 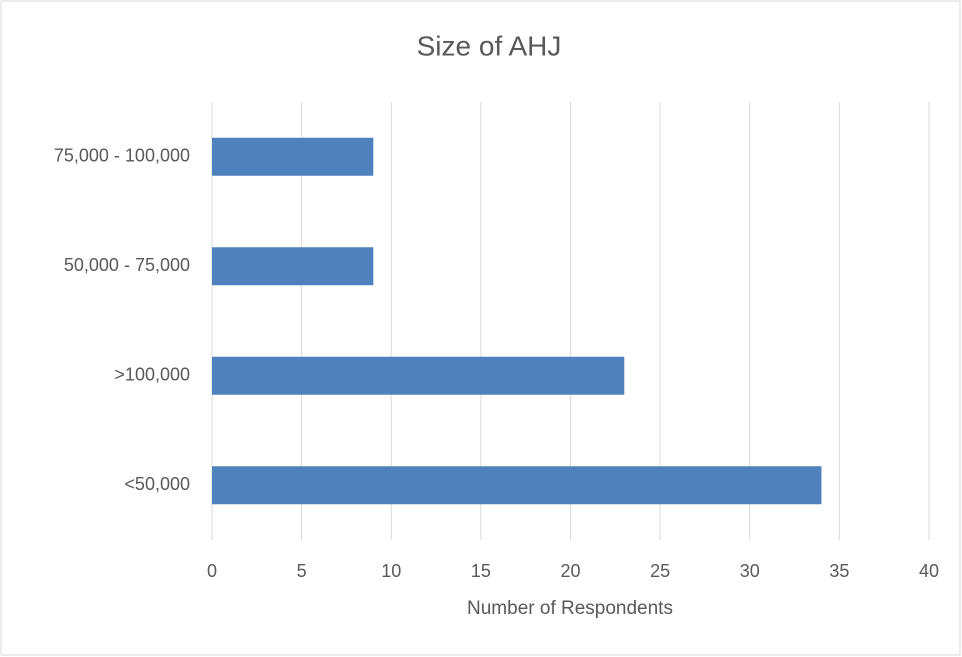 I want to click on x-tick-label: 40, so click(x=929, y=571).